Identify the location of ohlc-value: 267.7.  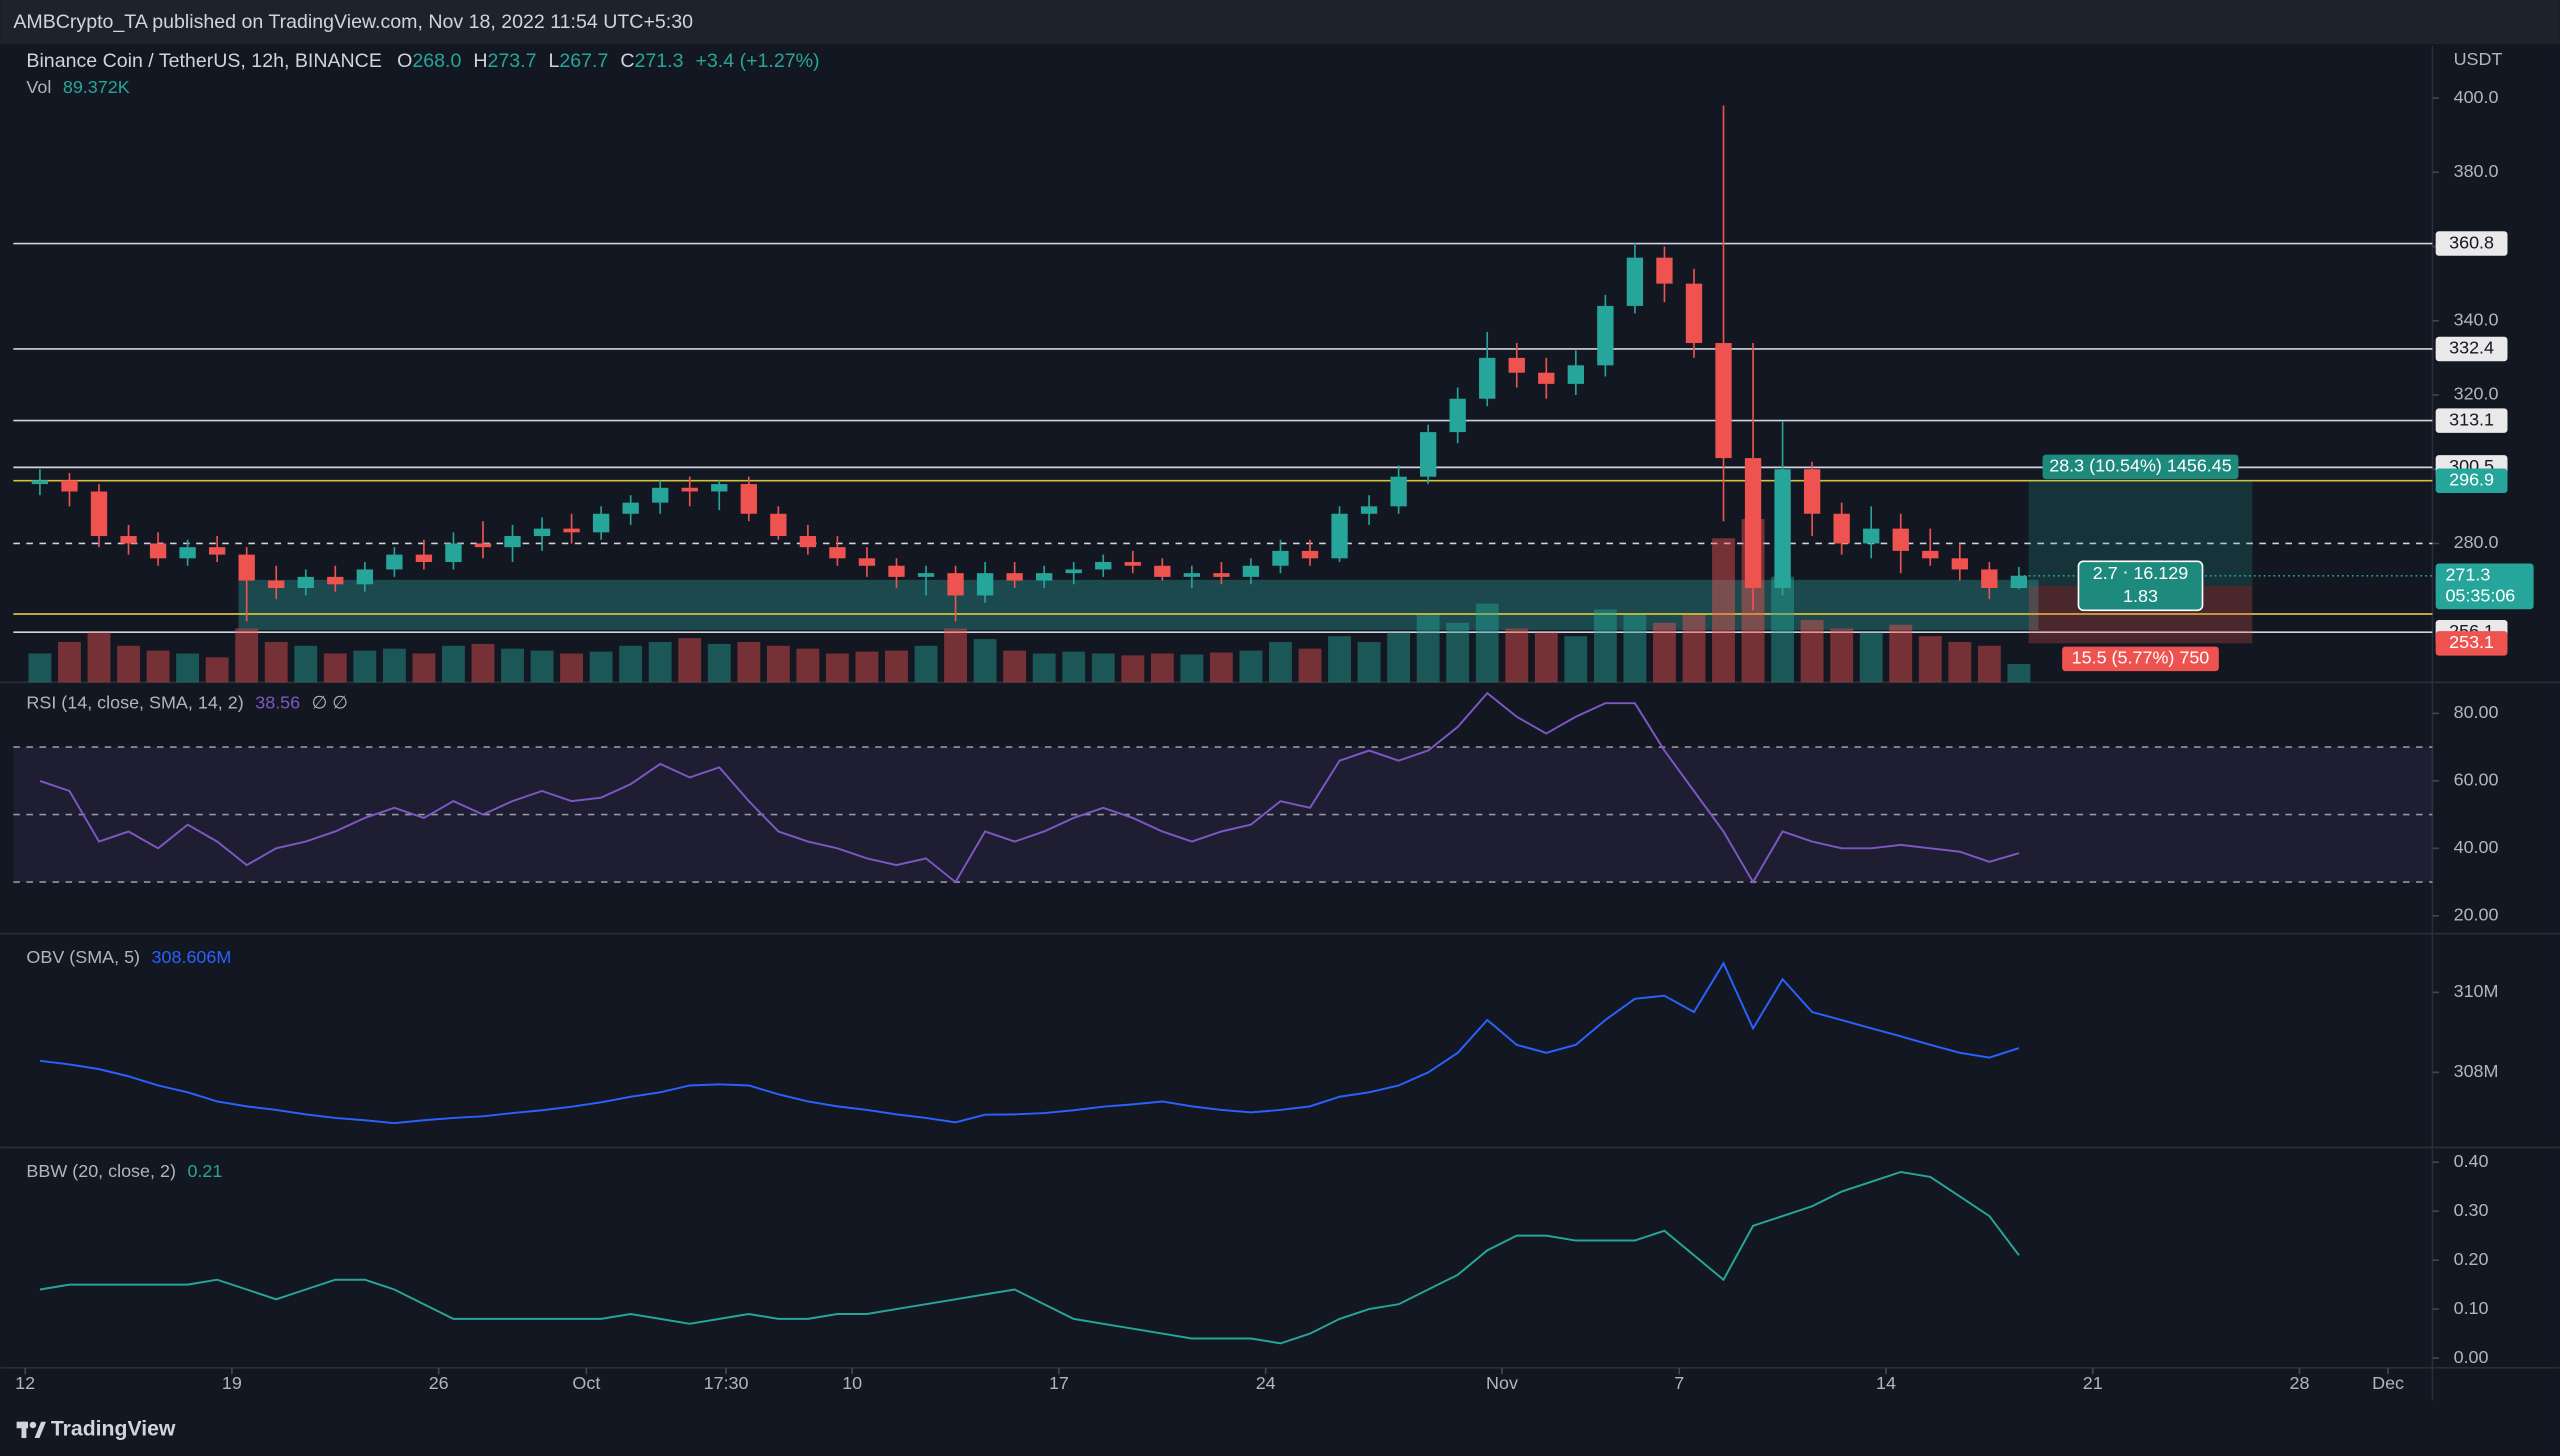
(583, 61).